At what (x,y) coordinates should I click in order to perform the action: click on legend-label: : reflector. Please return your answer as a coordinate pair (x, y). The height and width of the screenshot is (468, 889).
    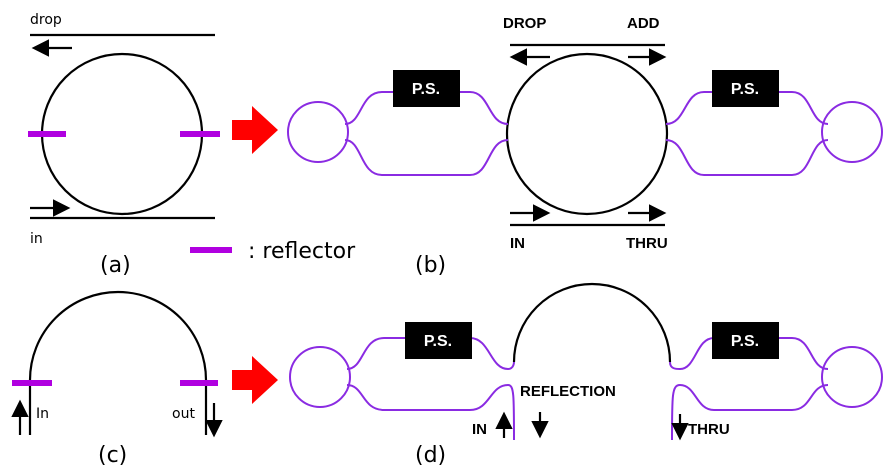
    Looking at the image, I should click on (302, 251).